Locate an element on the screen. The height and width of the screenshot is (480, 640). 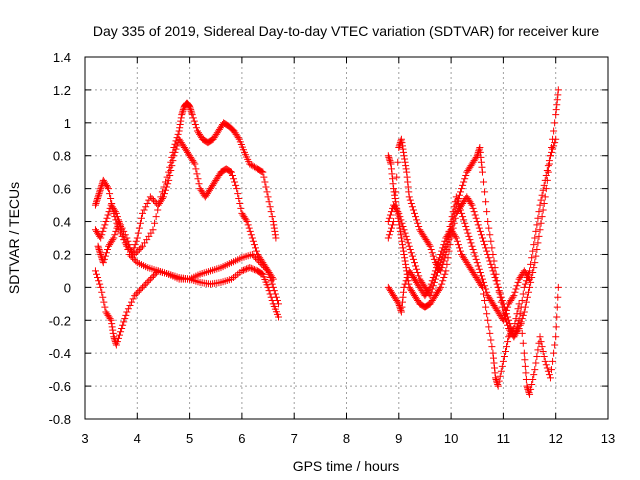
y-tick-label: 0 is located at coordinates (67, 287).